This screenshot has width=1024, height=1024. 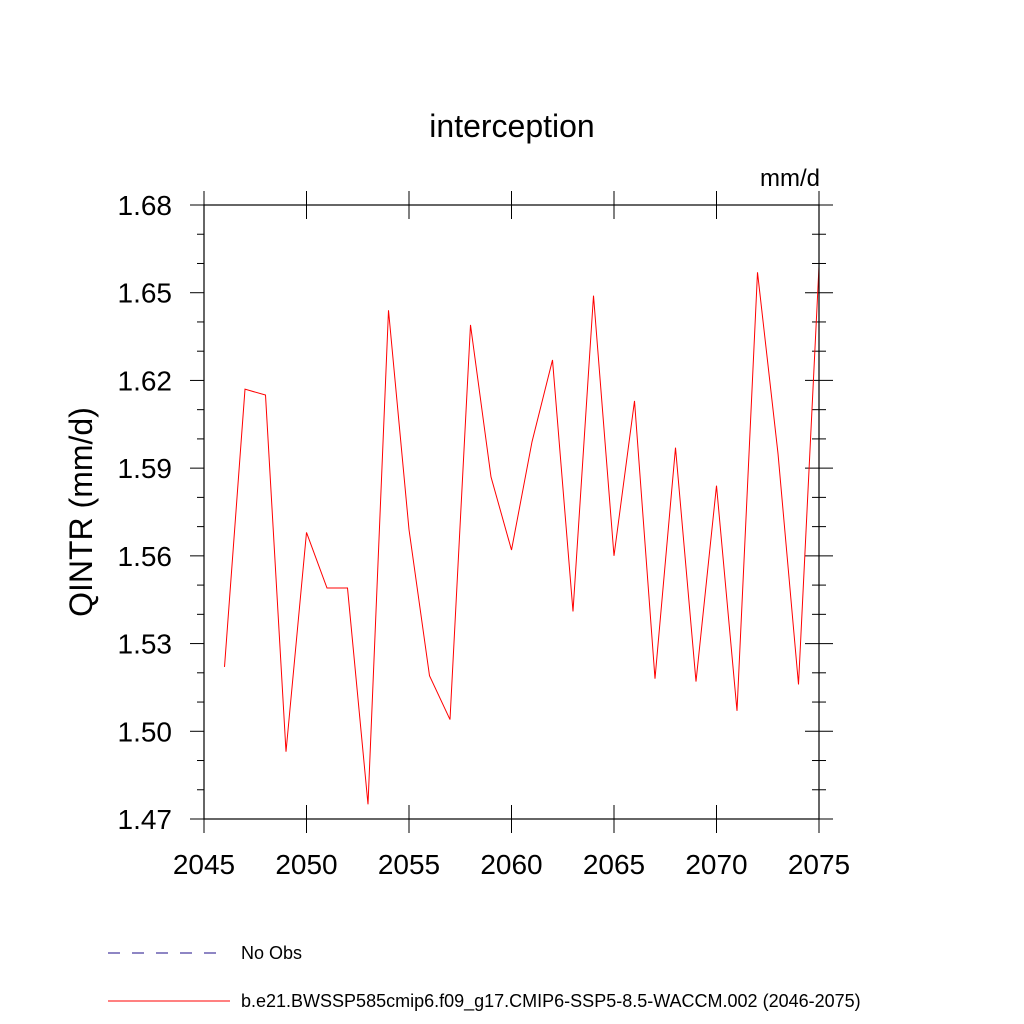 I want to click on x-tick-label: 2045, so click(x=204, y=864).